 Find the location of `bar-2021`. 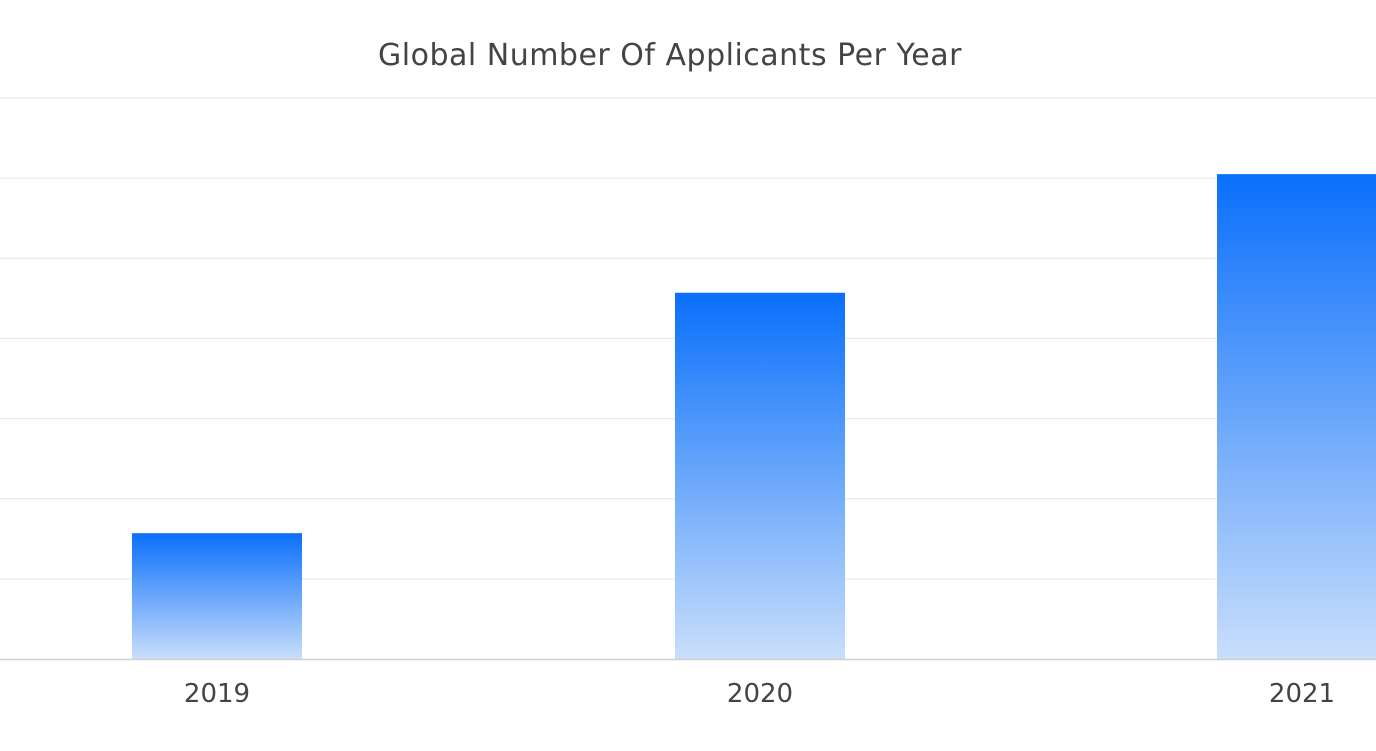

bar-2021 is located at coordinates (1296, 416).